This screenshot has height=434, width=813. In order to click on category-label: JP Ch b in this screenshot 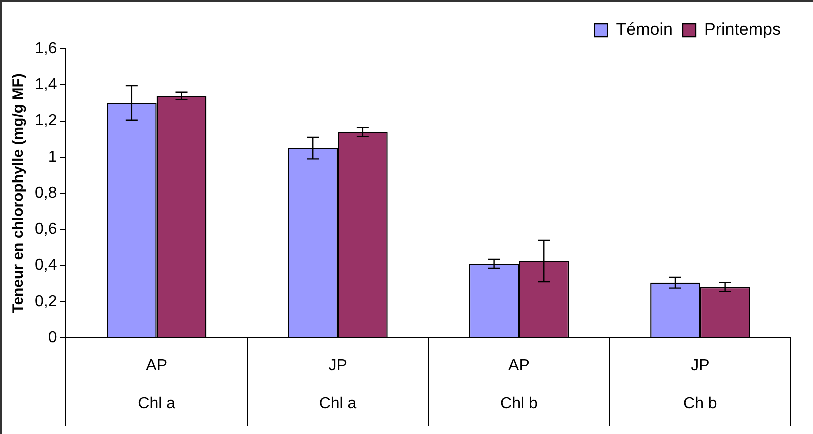, I will do `click(701, 384)`.